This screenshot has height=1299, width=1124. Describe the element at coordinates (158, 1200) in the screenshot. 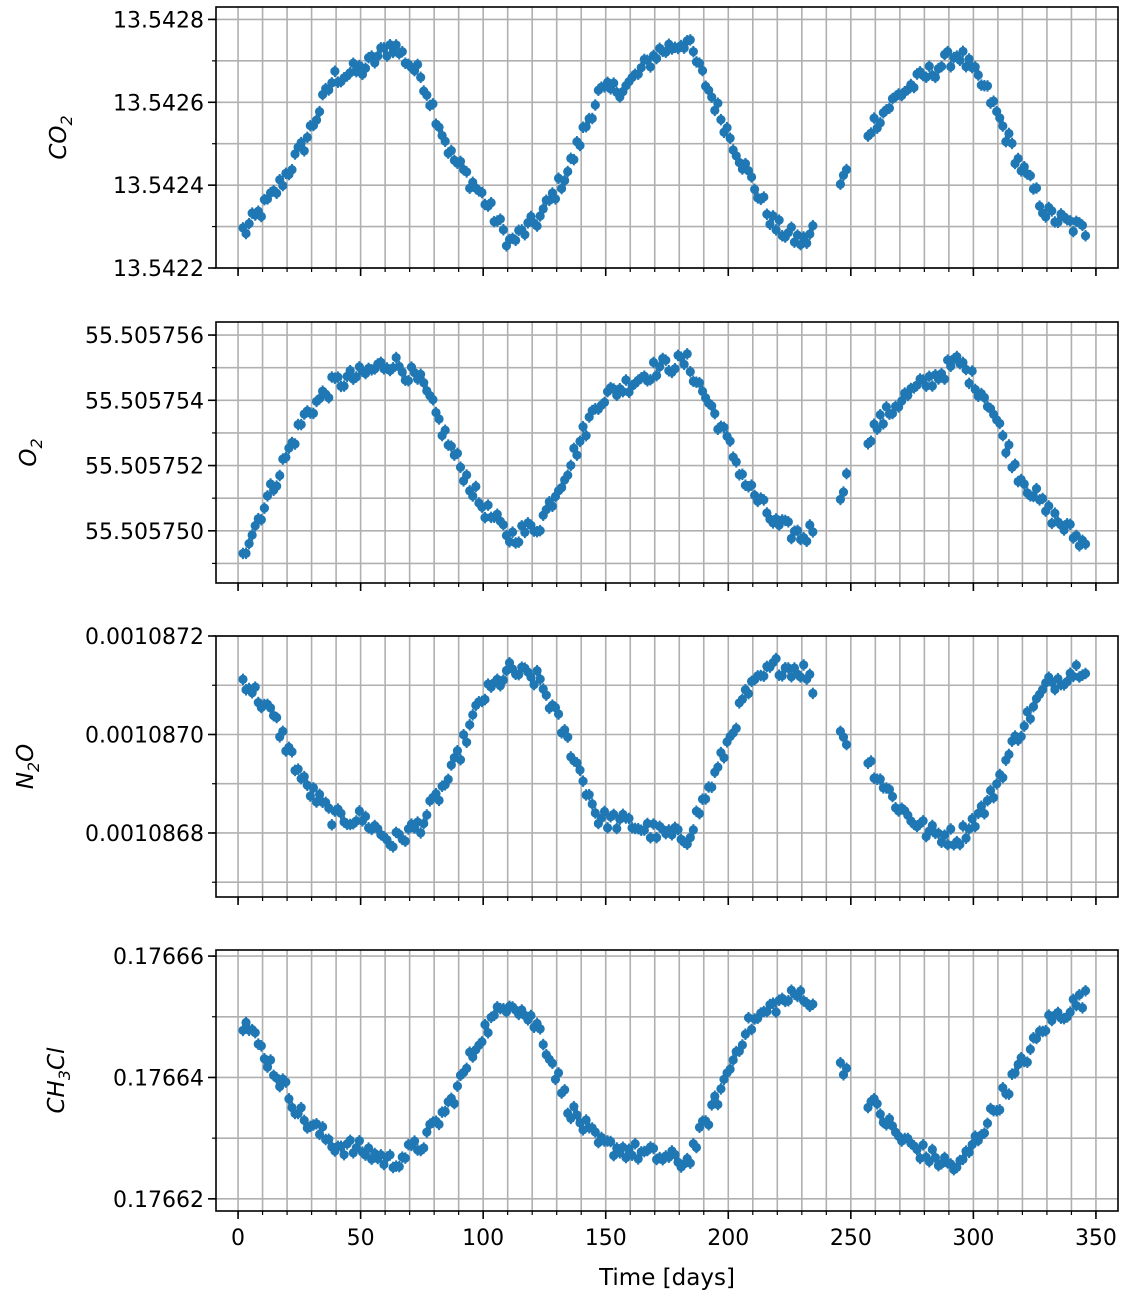

I see `y-tick-label: 0.17662` at that location.